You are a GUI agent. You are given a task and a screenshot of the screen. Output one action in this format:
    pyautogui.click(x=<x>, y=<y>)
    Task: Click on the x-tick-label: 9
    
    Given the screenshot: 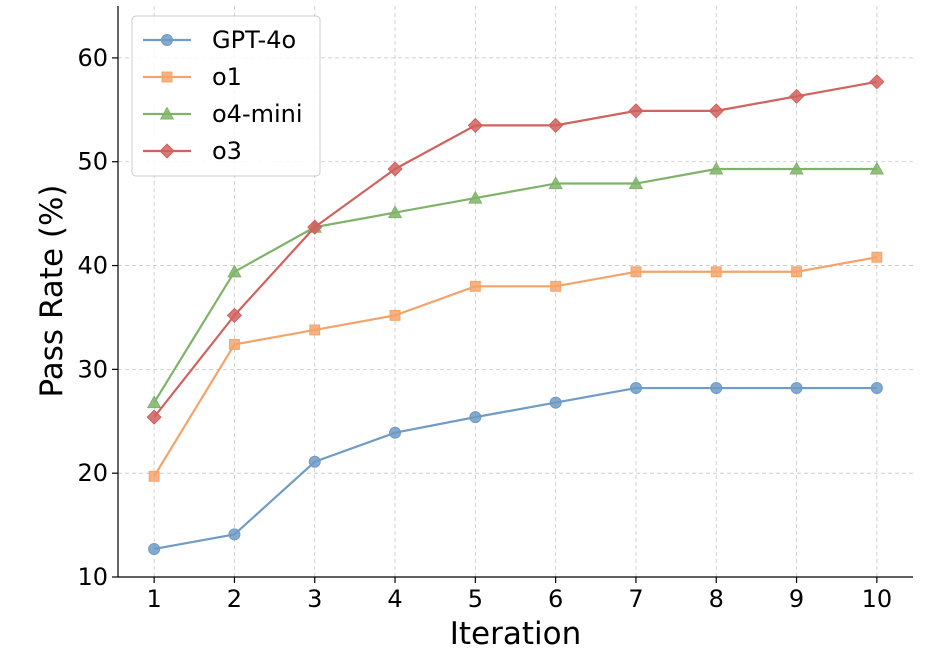 What is the action you would take?
    pyautogui.click(x=796, y=599)
    